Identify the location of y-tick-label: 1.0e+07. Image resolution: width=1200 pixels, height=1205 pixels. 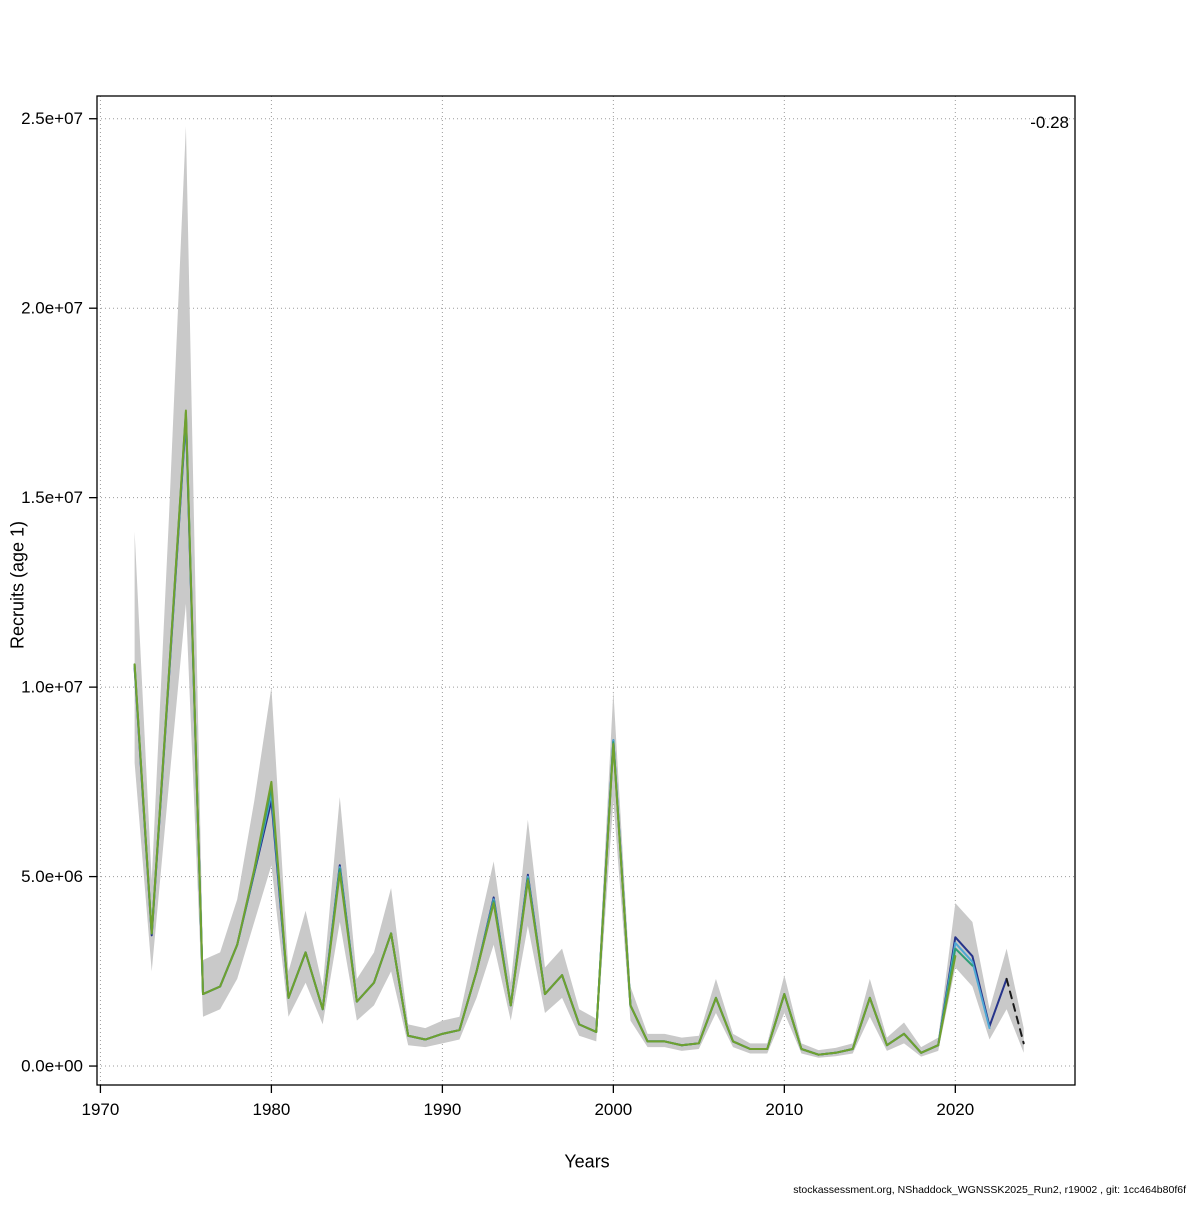
(52, 687).